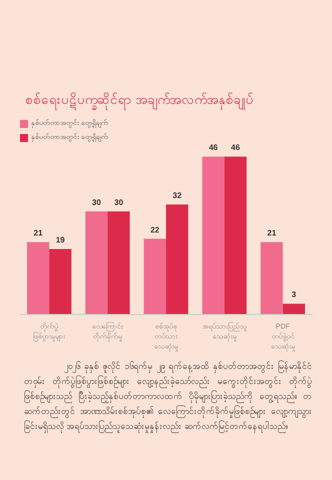  I want to click on data-label: 32, so click(177, 195).